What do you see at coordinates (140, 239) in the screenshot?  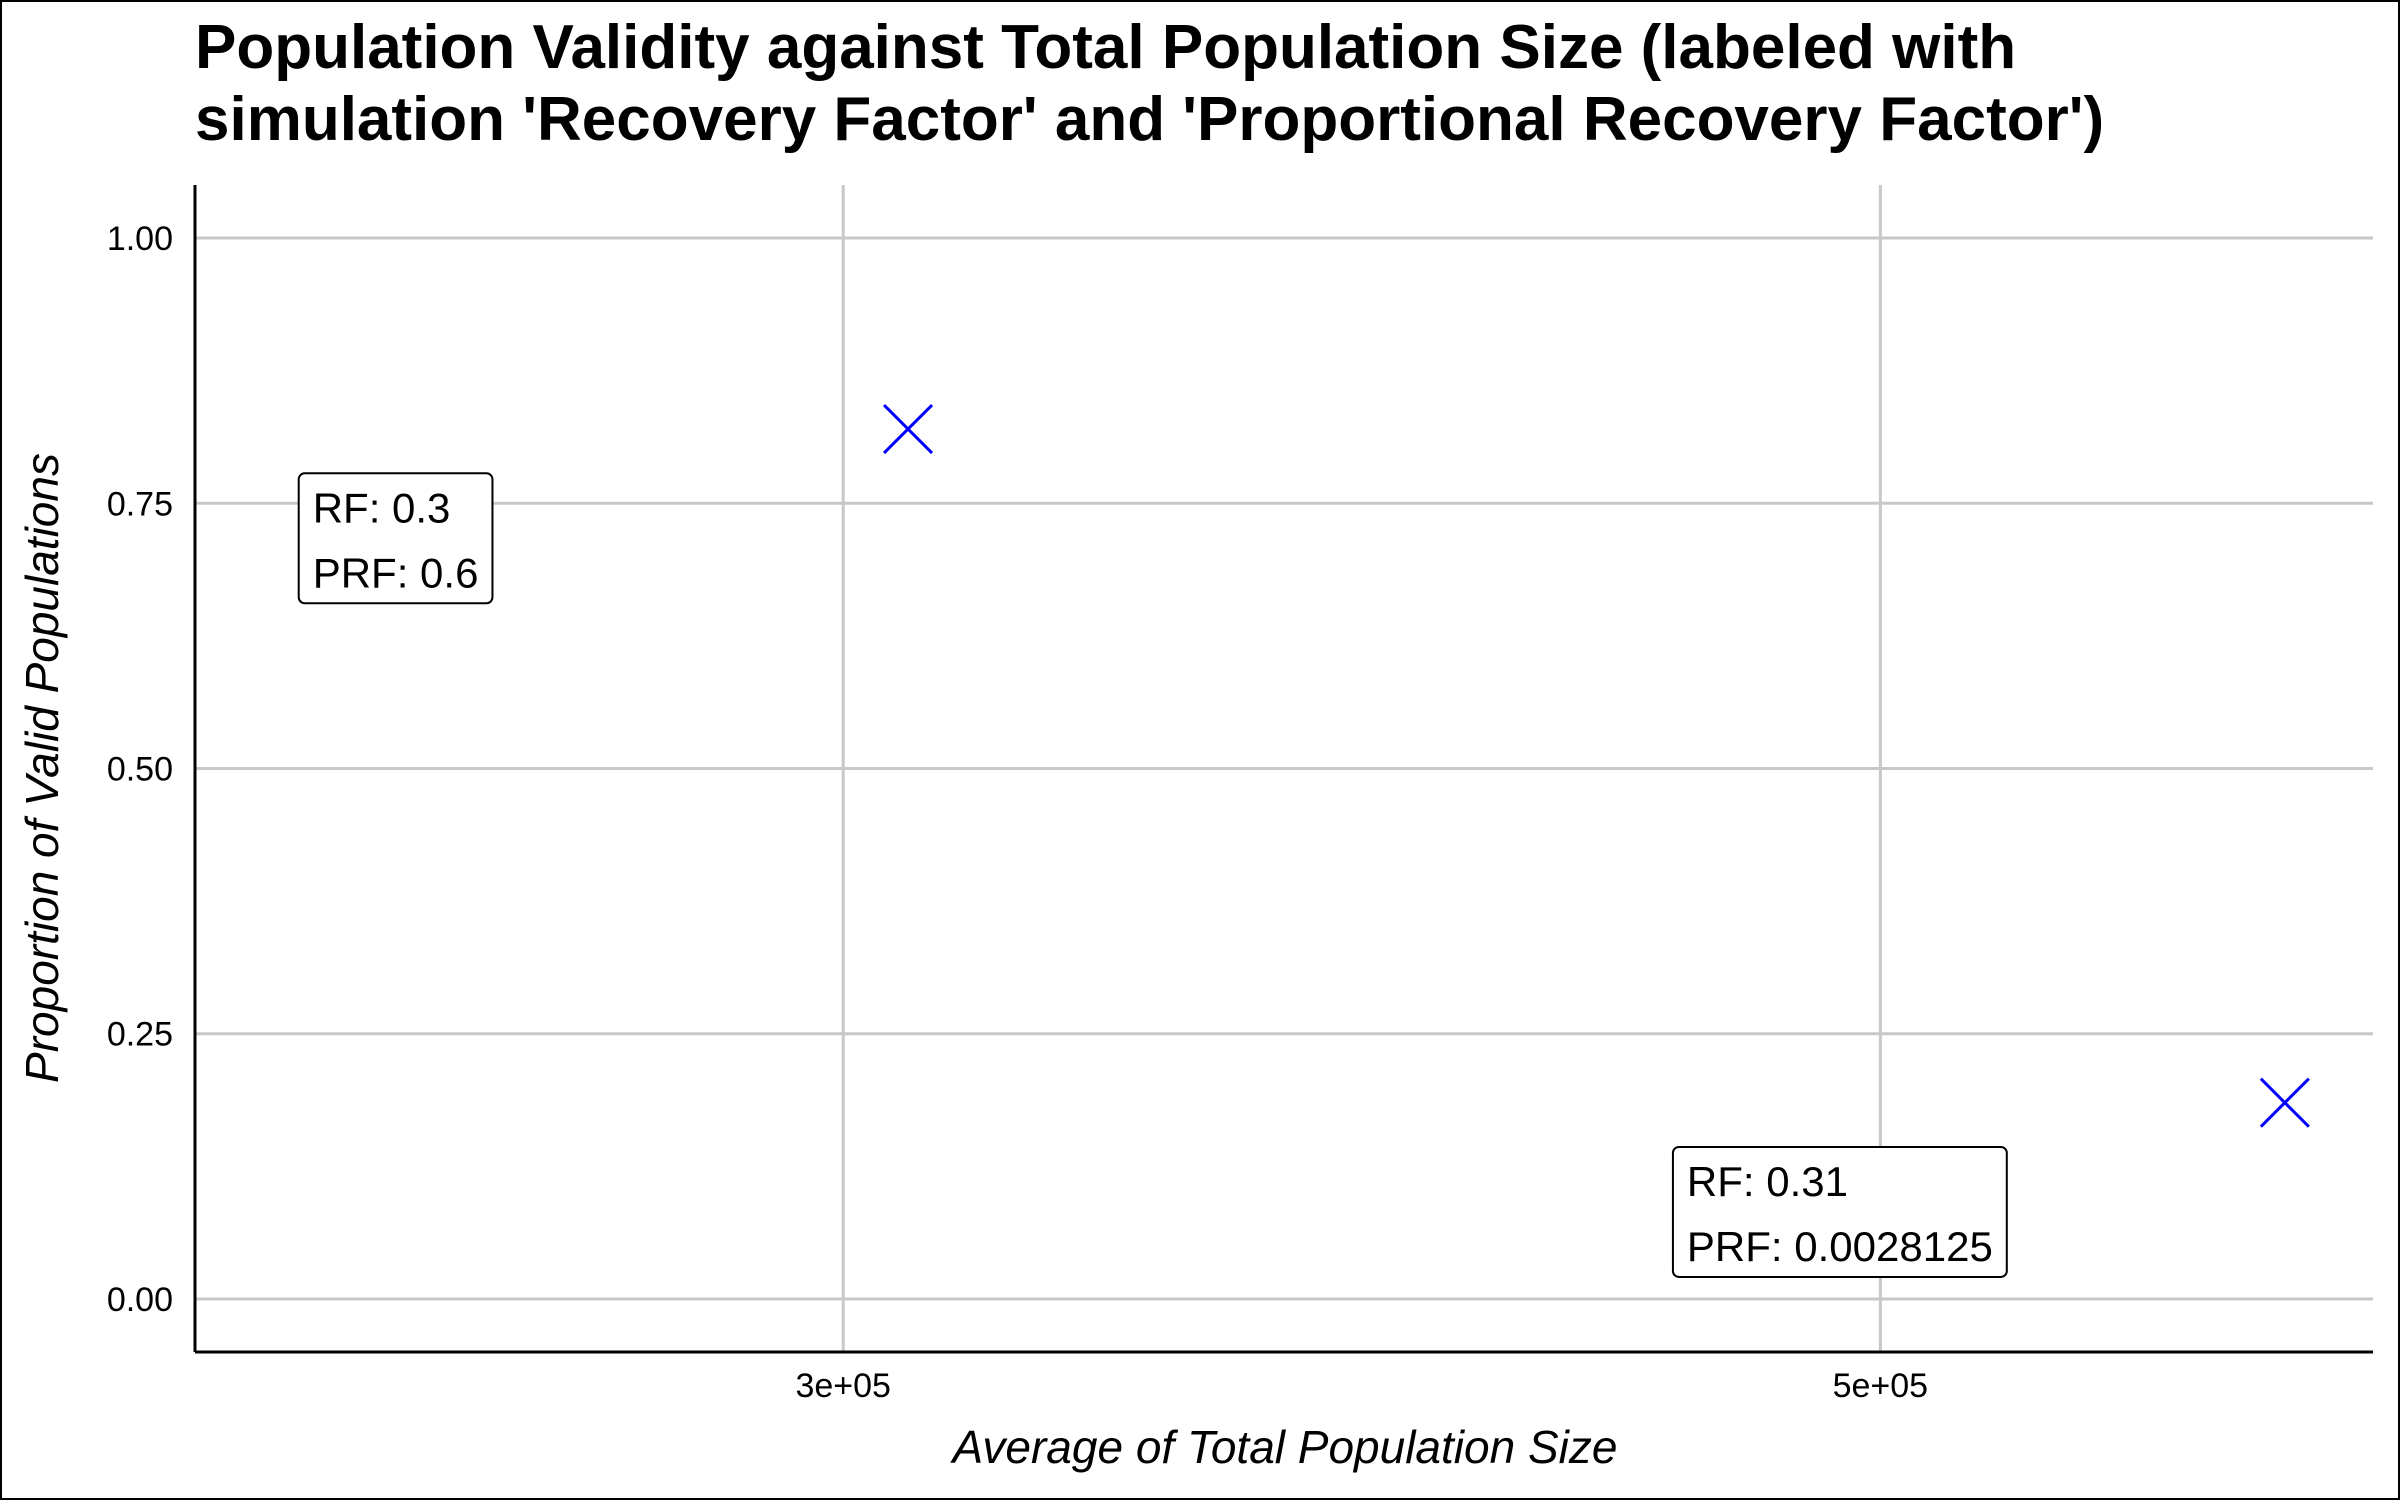 I see `y-tick-label: 1.00` at bounding box center [140, 239].